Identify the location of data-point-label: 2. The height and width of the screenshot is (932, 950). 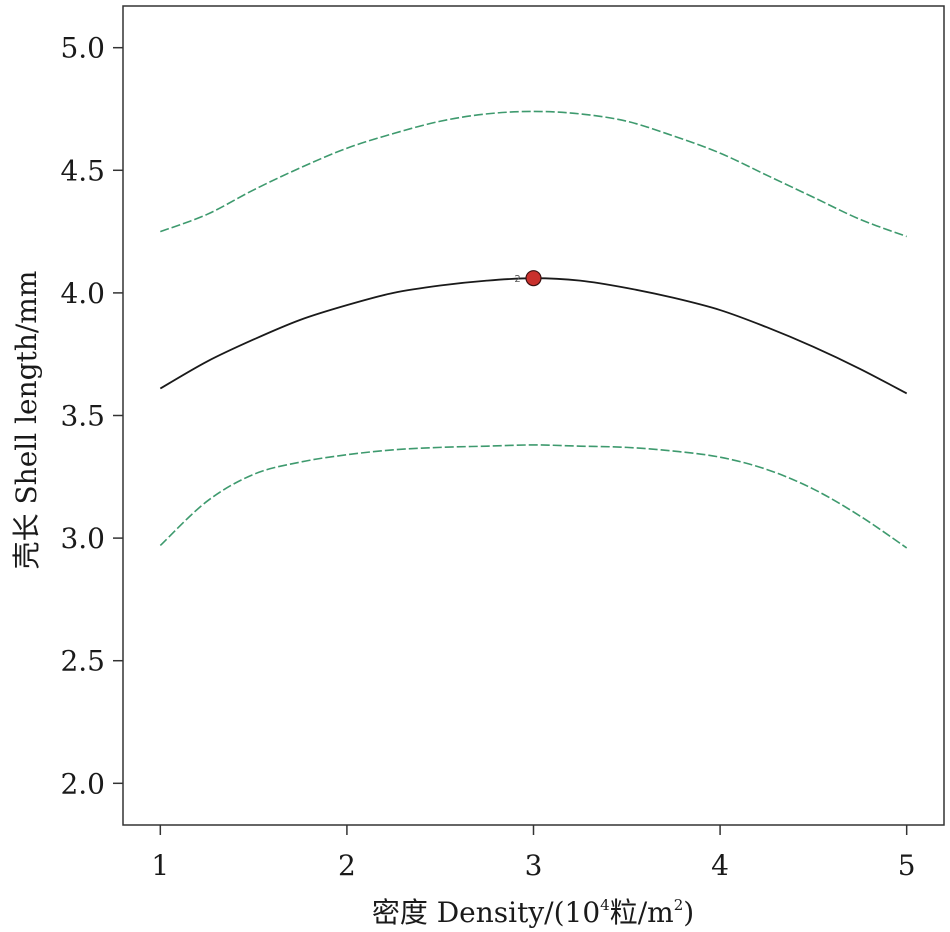
(517, 279).